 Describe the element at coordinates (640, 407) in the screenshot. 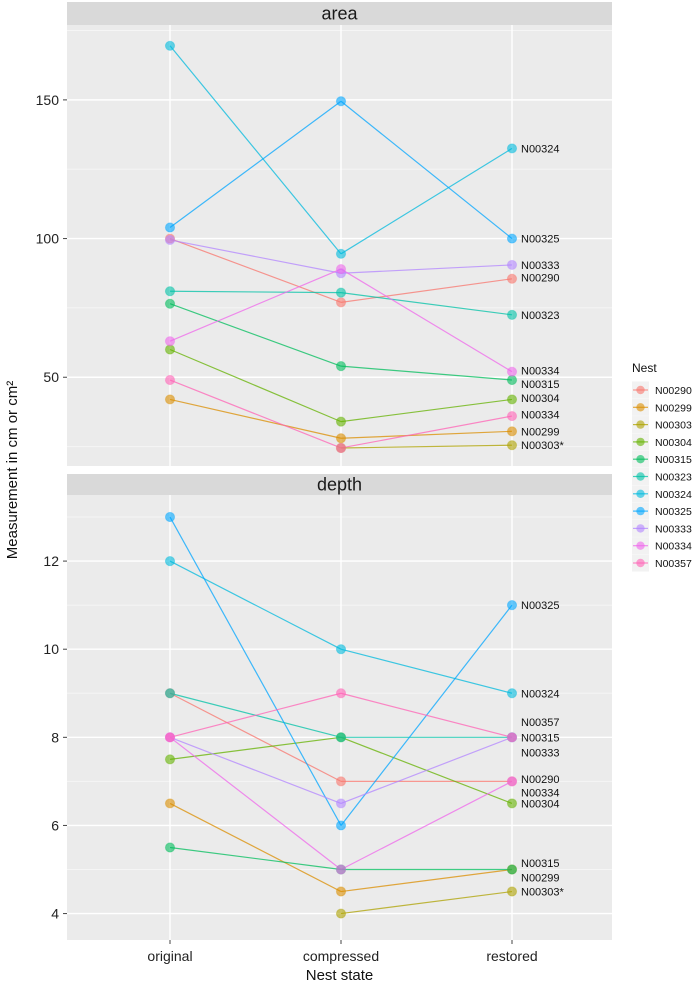

I see `legend-key-point-N00299` at that location.